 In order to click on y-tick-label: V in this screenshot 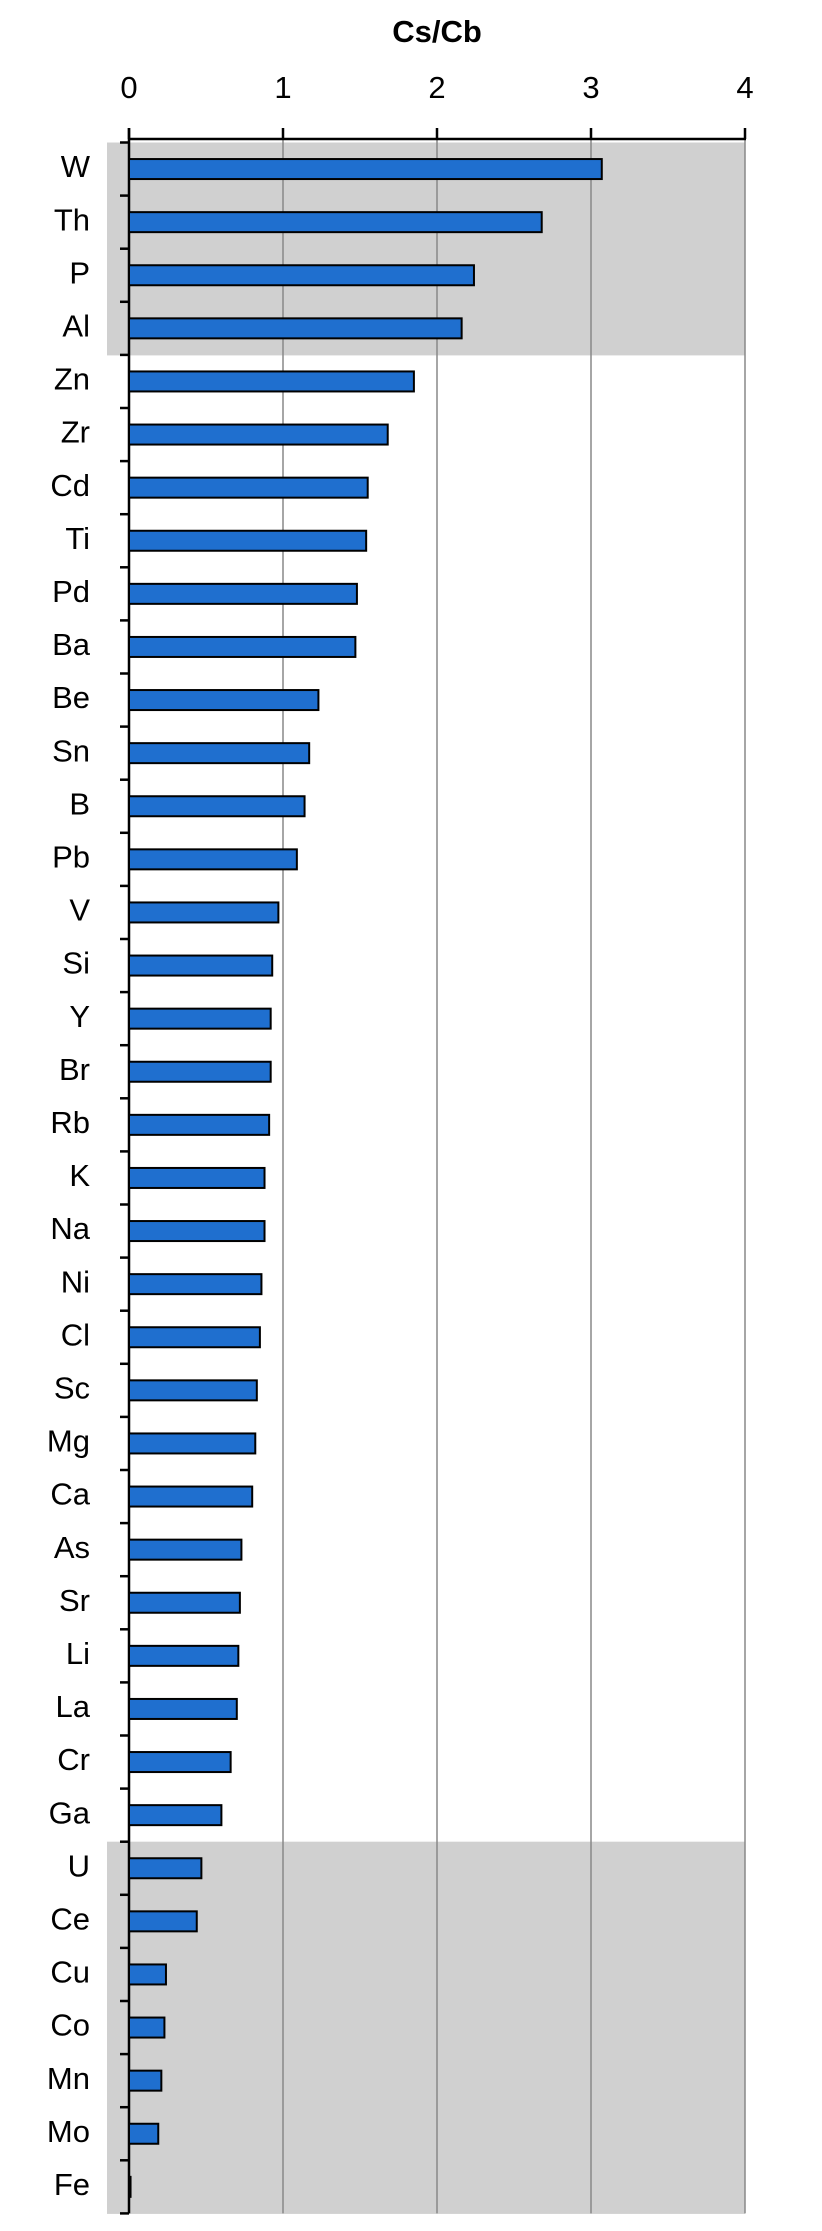, I will do `click(79, 910)`.